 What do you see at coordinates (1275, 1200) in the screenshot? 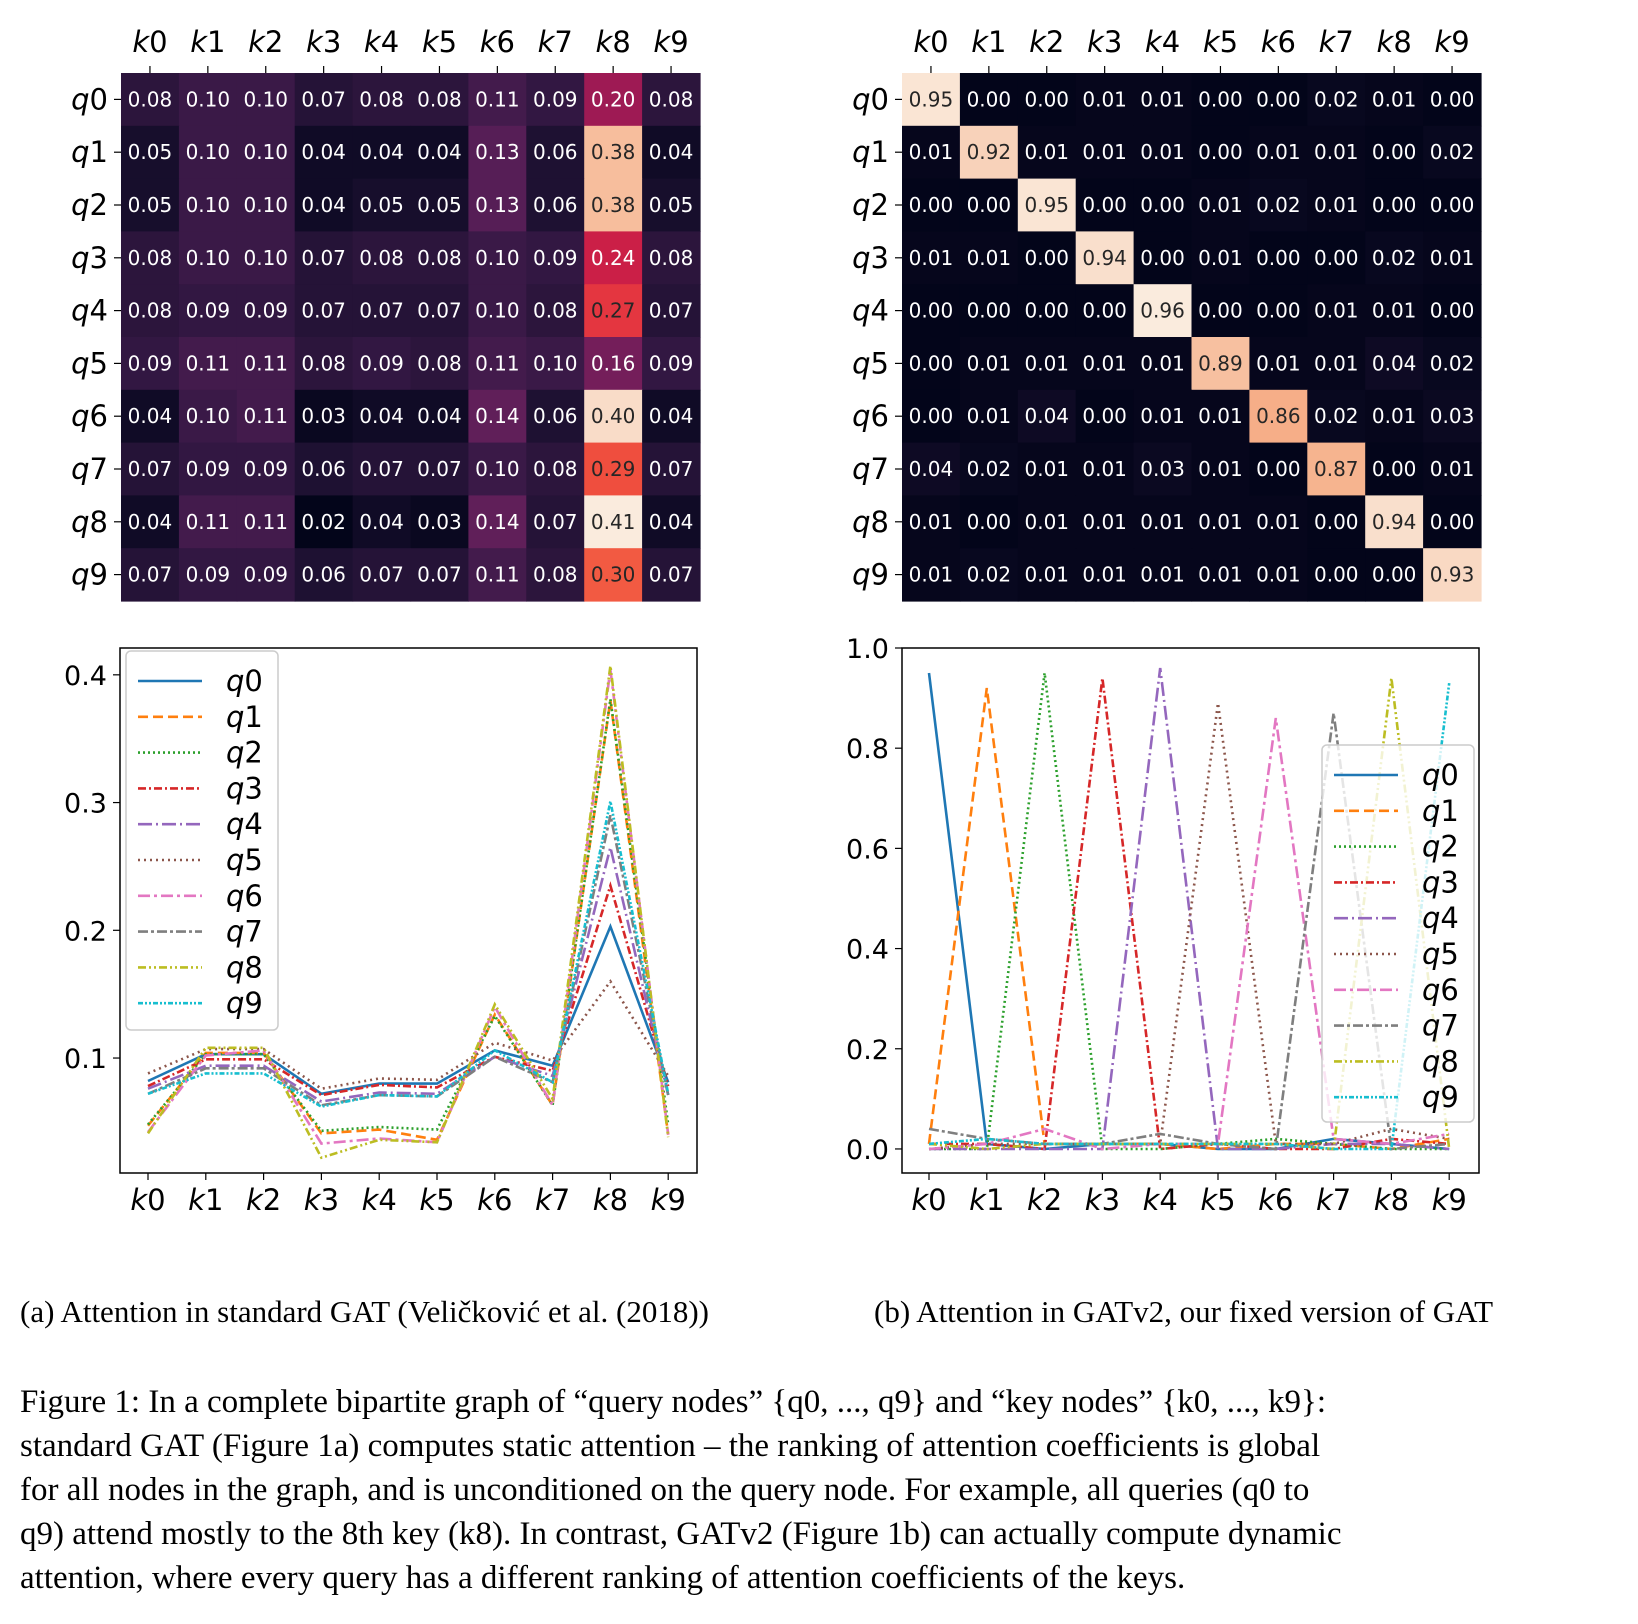
I see `x-tick-label: k6` at bounding box center [1275, 1200].